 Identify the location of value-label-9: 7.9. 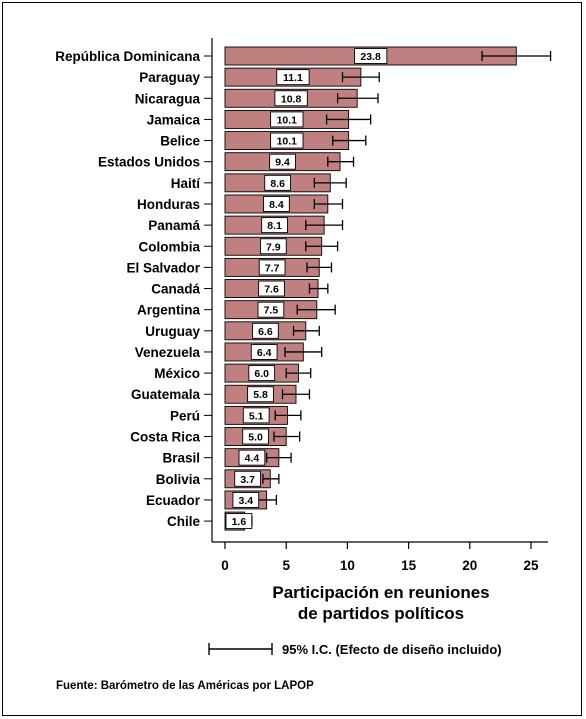
(273, 247).